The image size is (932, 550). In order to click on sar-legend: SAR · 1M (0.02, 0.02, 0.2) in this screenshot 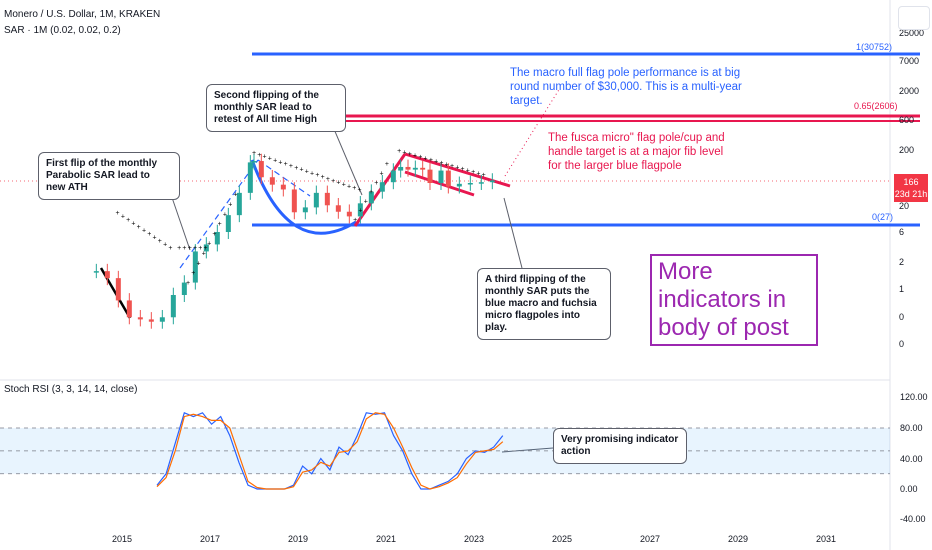, I will do `click(62, 30)`.